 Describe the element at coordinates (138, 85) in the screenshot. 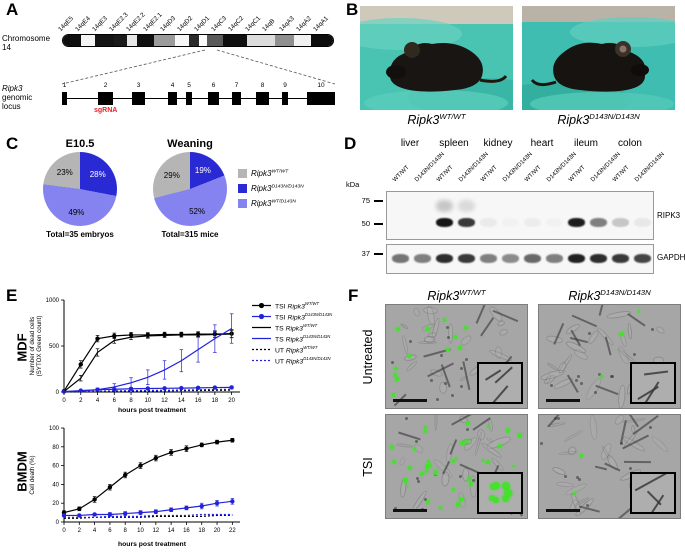

I see `exon-number: 3` at that location.